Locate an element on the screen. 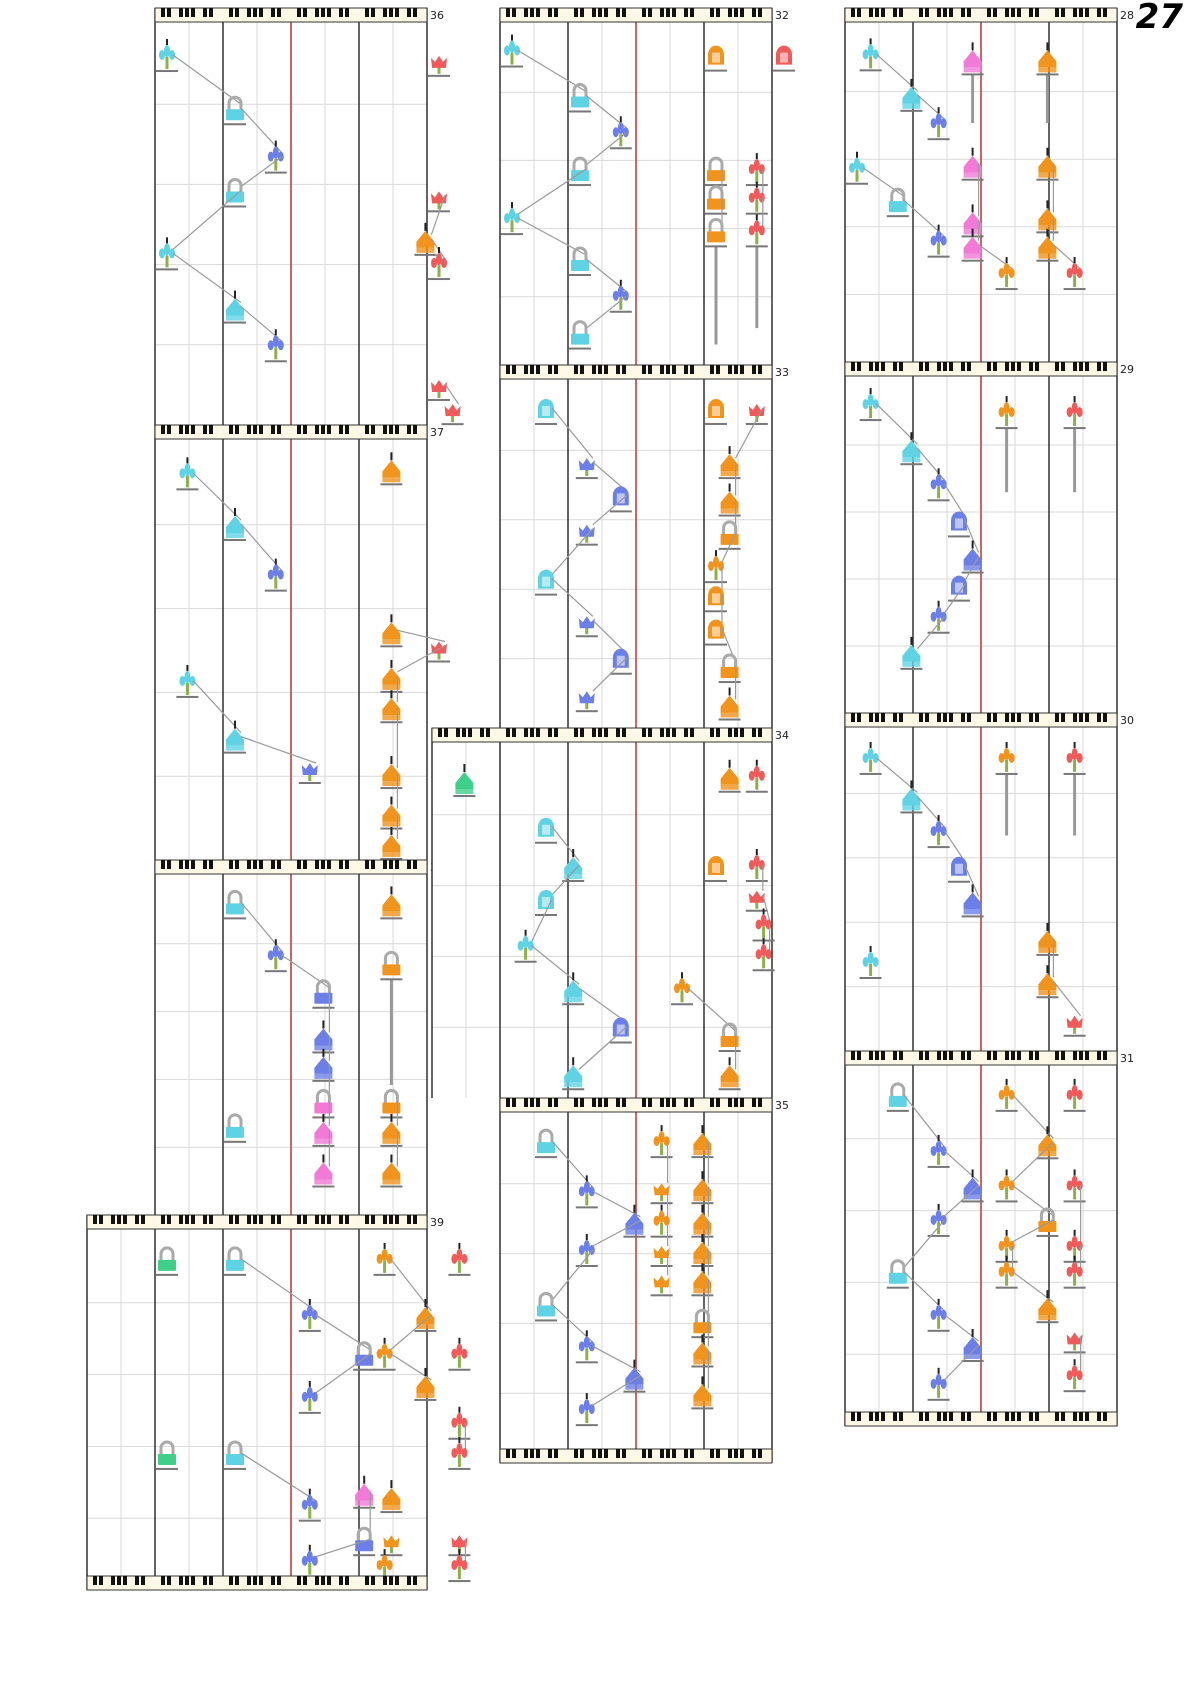  measure-number: 37 is located at coordinates (437, 432).